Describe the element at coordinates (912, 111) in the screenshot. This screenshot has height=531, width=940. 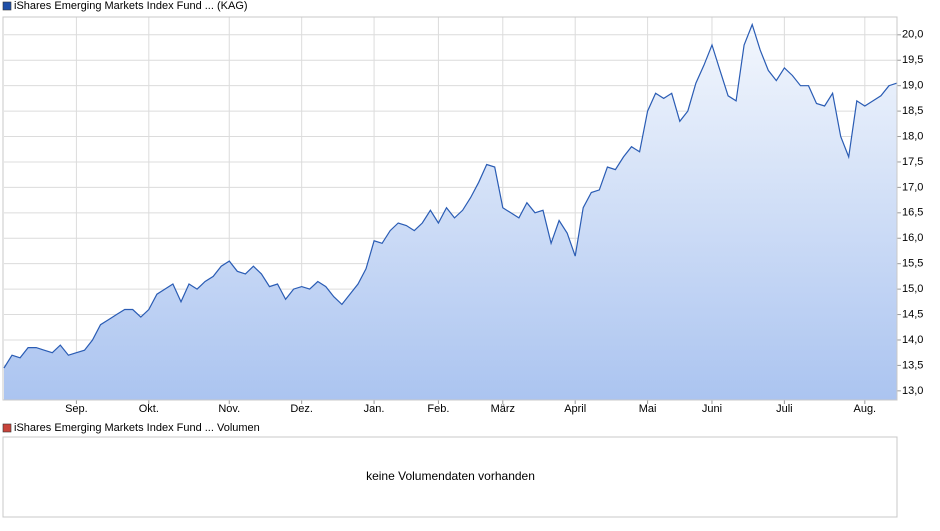
I see `y-tick-label: 18,5` at that location.